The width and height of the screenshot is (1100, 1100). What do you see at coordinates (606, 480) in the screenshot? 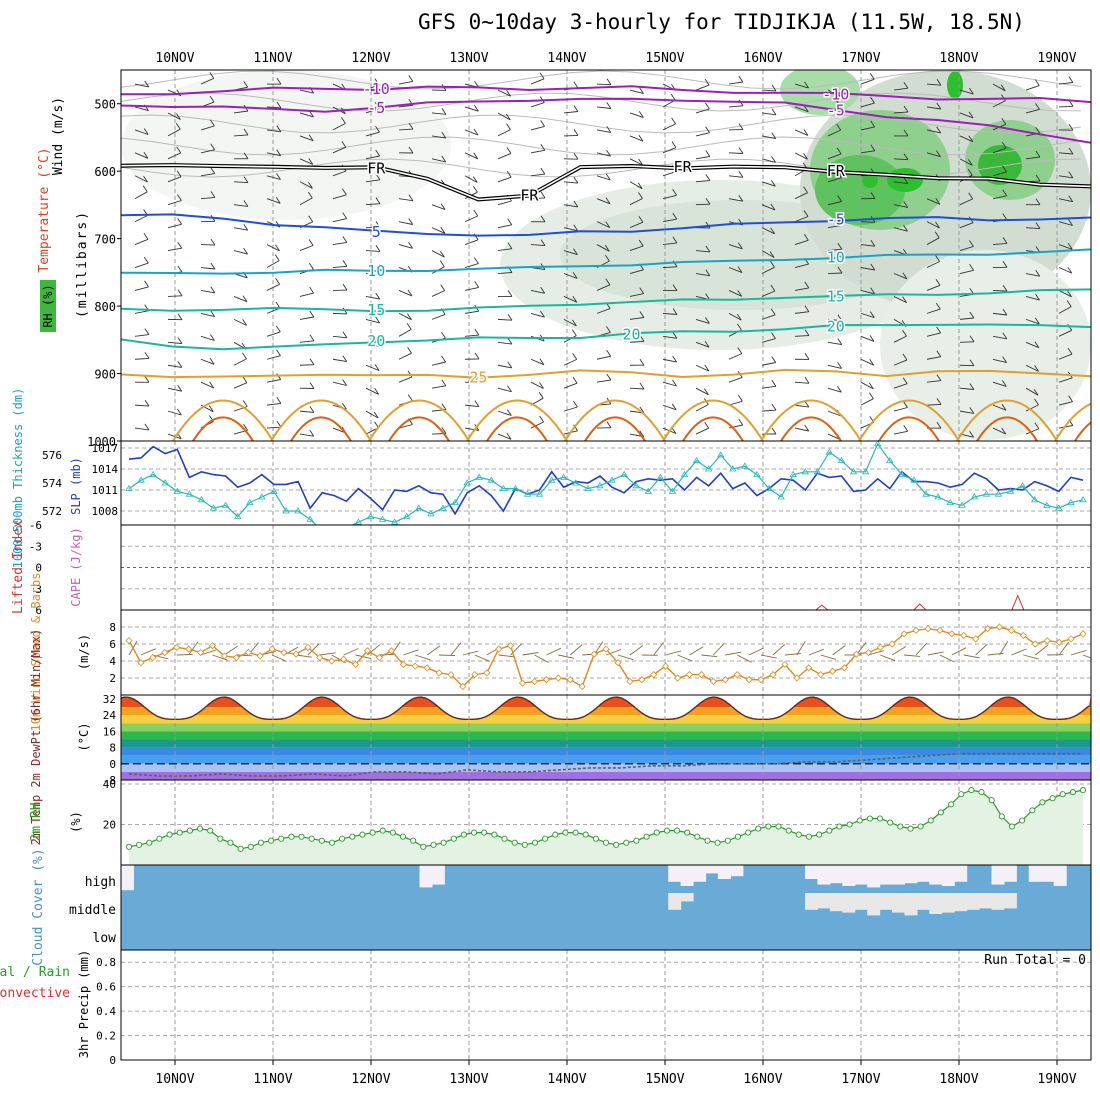
I see `slp-line` at bounding box center [606, 480].